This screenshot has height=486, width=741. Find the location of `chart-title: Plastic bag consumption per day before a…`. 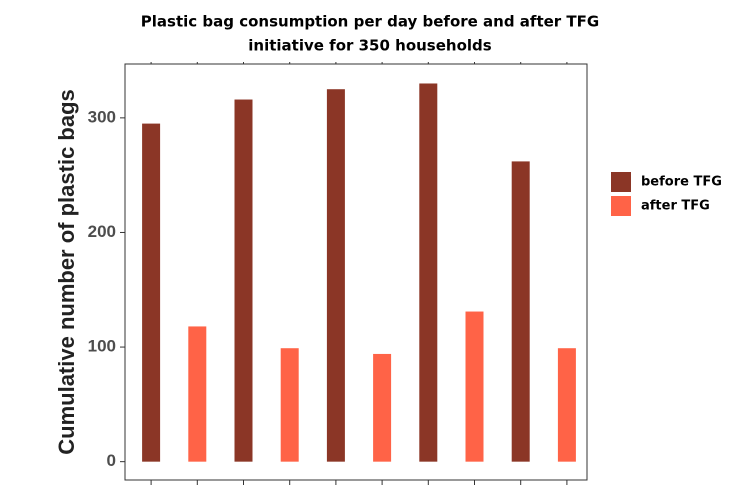

chart-title: Plastic bag consumption per day before a… is located at coordinates (370, 22).